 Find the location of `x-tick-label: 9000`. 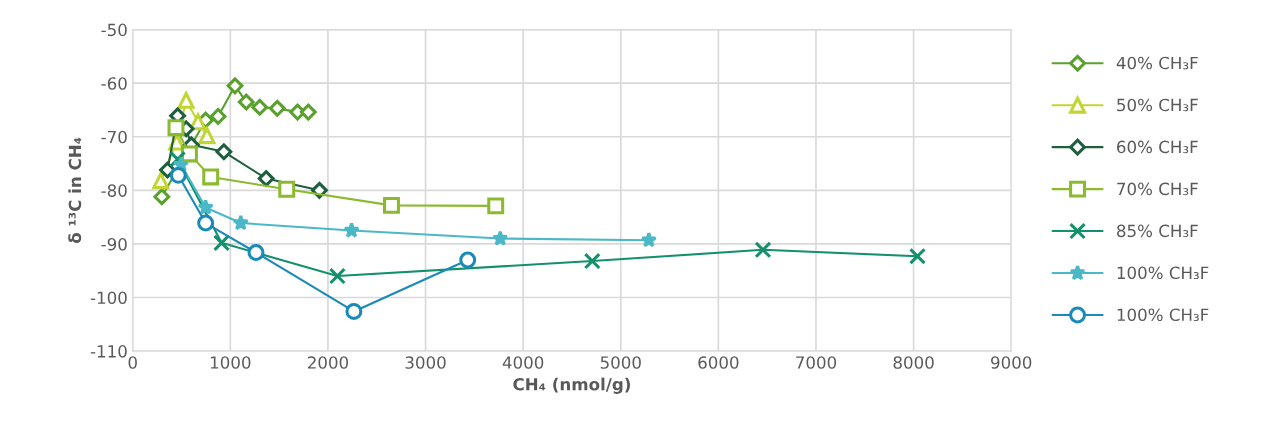

x-tick-label: 9000 is located at coordinates (1011, 362).